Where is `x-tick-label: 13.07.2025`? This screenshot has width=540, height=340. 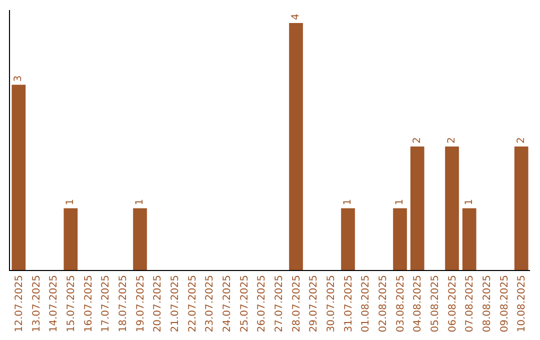 x-tick-label: 13.07.2025 is located at coordinates (36, 303).